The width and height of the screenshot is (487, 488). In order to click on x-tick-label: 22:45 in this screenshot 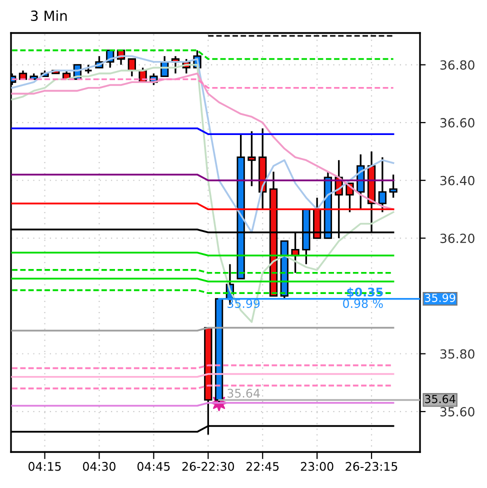, I will do `click(262, 466)`.